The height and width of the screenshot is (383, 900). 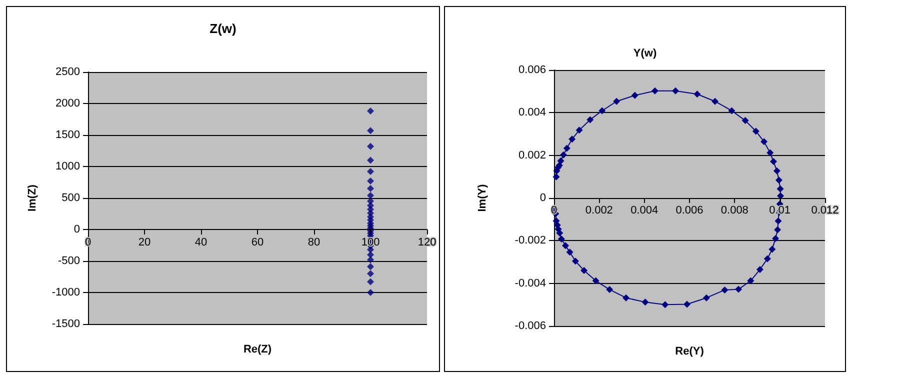 What do you see at coordinates (68, 72) in the screenshot?
I see `y-tick-label: 2500` at bounding box center [68, 72].